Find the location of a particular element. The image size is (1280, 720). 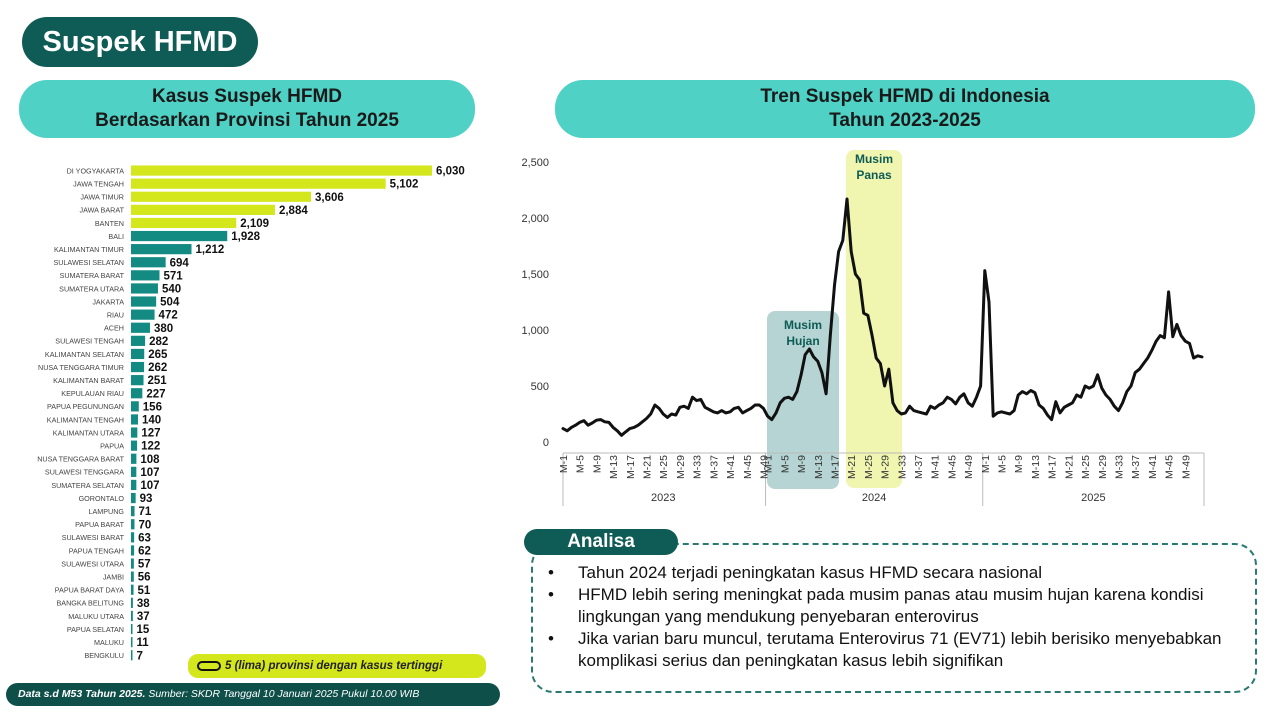

bar-value-label: 3,606 is located at coordinates (329, 198).